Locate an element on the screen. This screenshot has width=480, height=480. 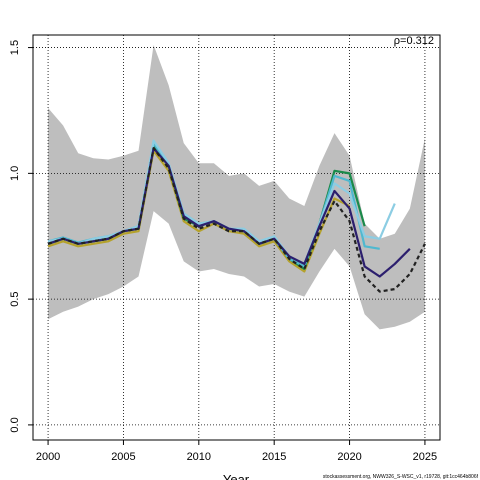
x-axis-label: Year is located at coordinates (236, 476).